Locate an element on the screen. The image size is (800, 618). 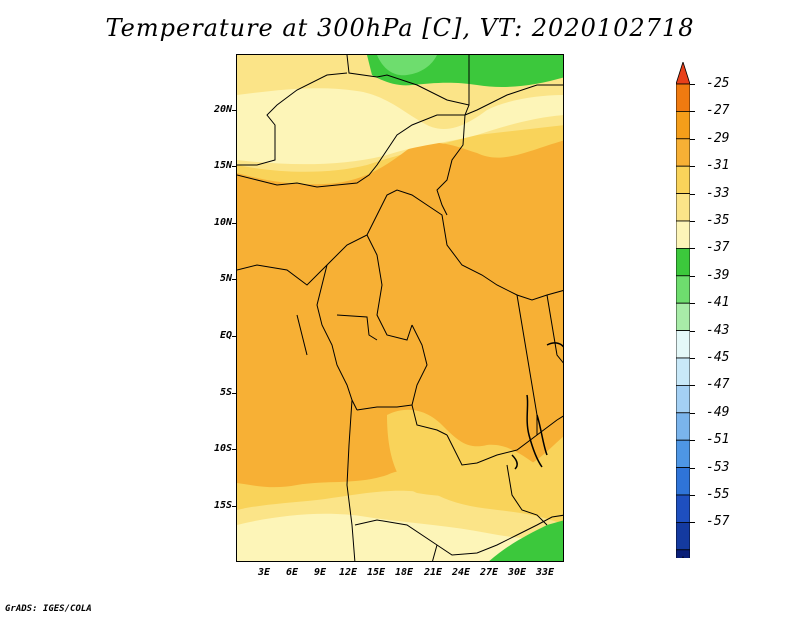
colorbar-label: -45 is located at coordinates (718, 357).